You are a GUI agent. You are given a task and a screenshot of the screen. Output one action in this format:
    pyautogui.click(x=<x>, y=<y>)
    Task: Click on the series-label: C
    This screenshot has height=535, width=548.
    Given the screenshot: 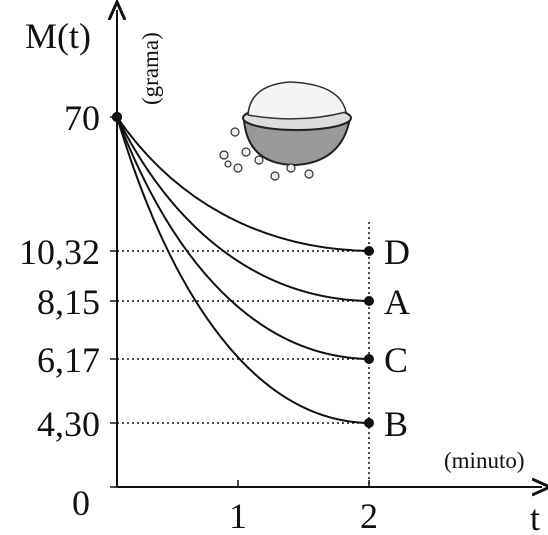 What is the action you would take?
    pyautogui.click(x=396, y=360)
    